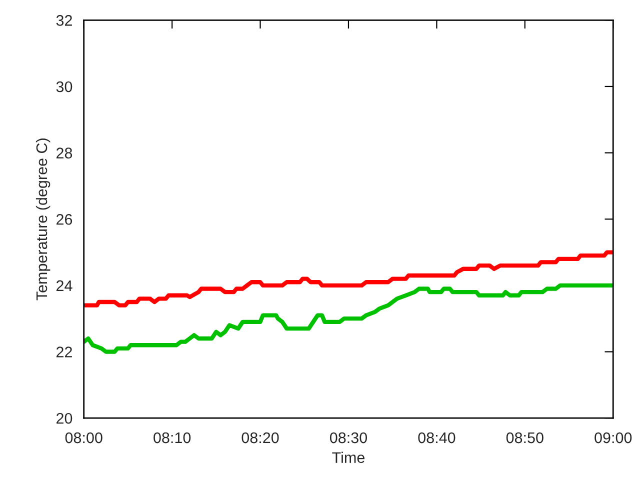 The height and width of the screenshot is (480, 640). What do you see at coordinates (348, 457) in the screenshot?
I see `x-axis-title: Time` at bounding box center [348, 457].